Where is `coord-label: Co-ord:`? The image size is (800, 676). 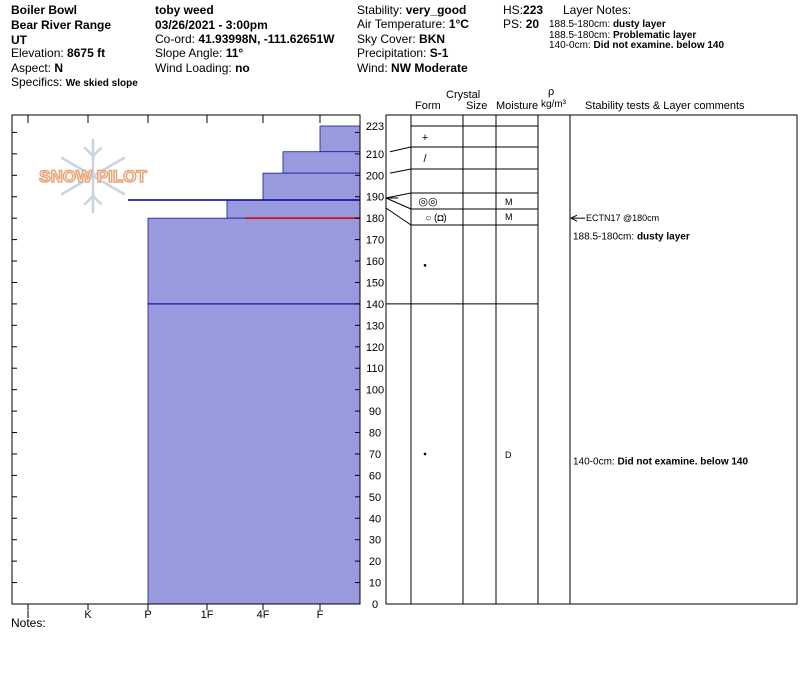
coord-label: Co-ord: is located at coordinates (175, 39).